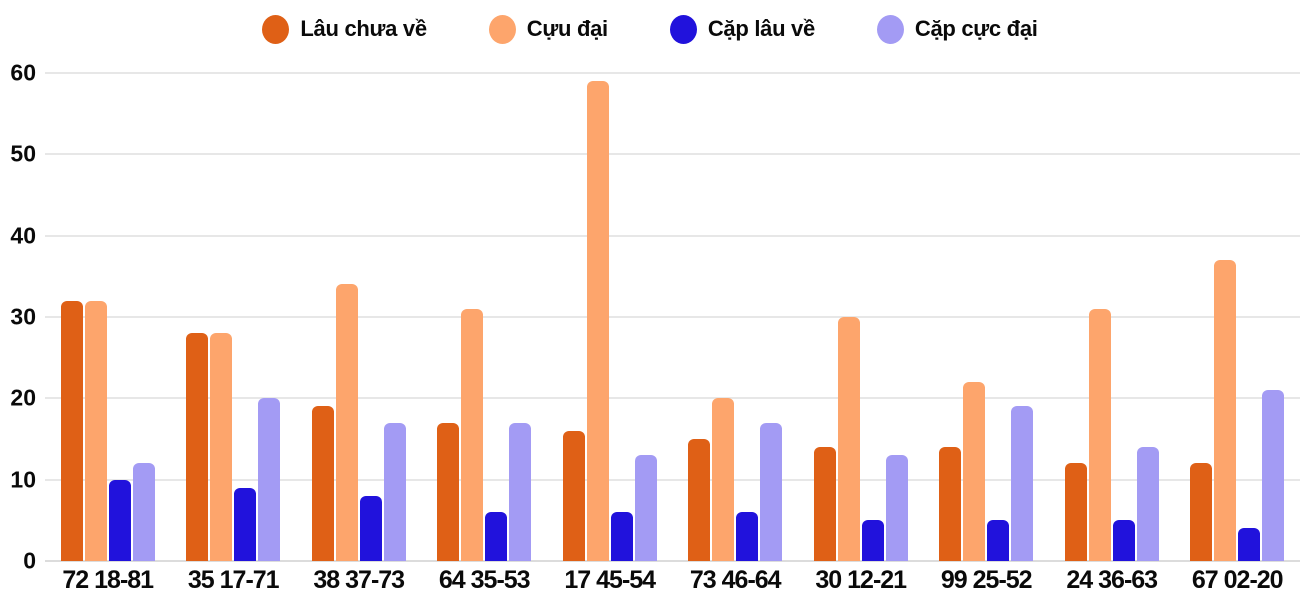  I want to click on bar-series1-cat0, so click(95, 430).